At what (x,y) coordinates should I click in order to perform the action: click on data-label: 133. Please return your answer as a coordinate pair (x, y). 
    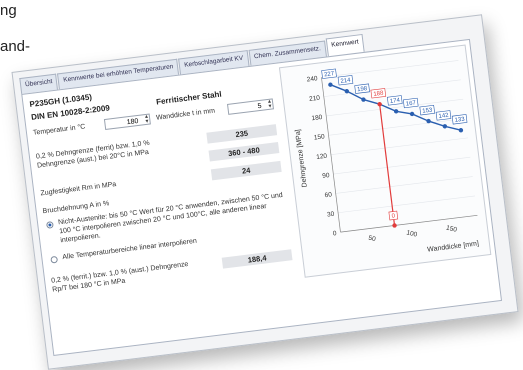
    Looking at the image, I should click on (459, 120).